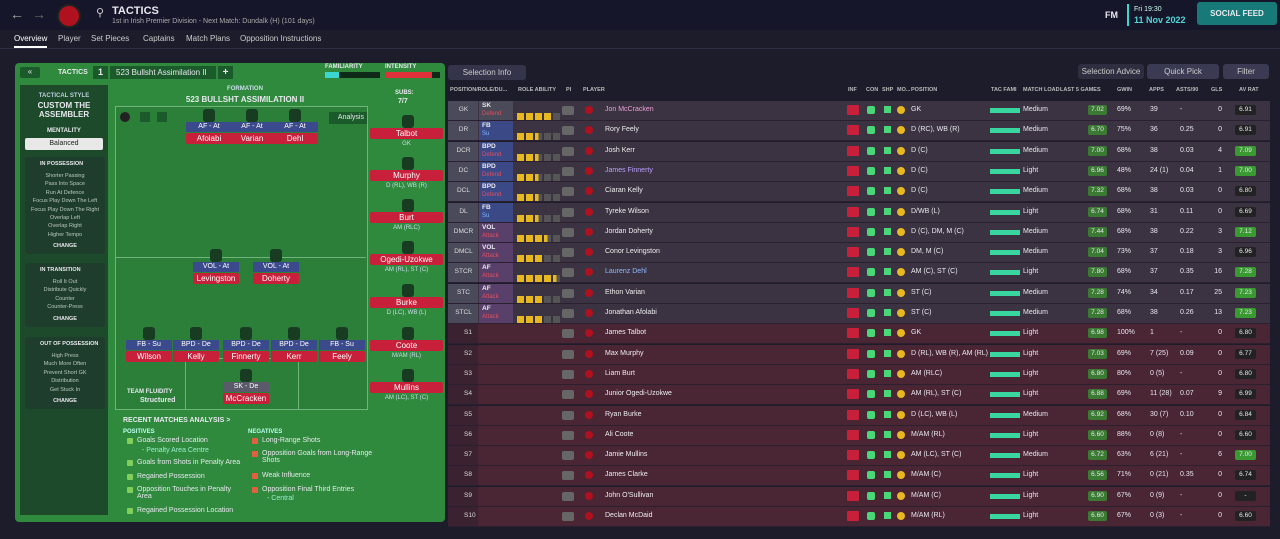  Describe the element at coordinates (623, 414) in the screenshot. I see `player-name: Ryan Burke` at that location.